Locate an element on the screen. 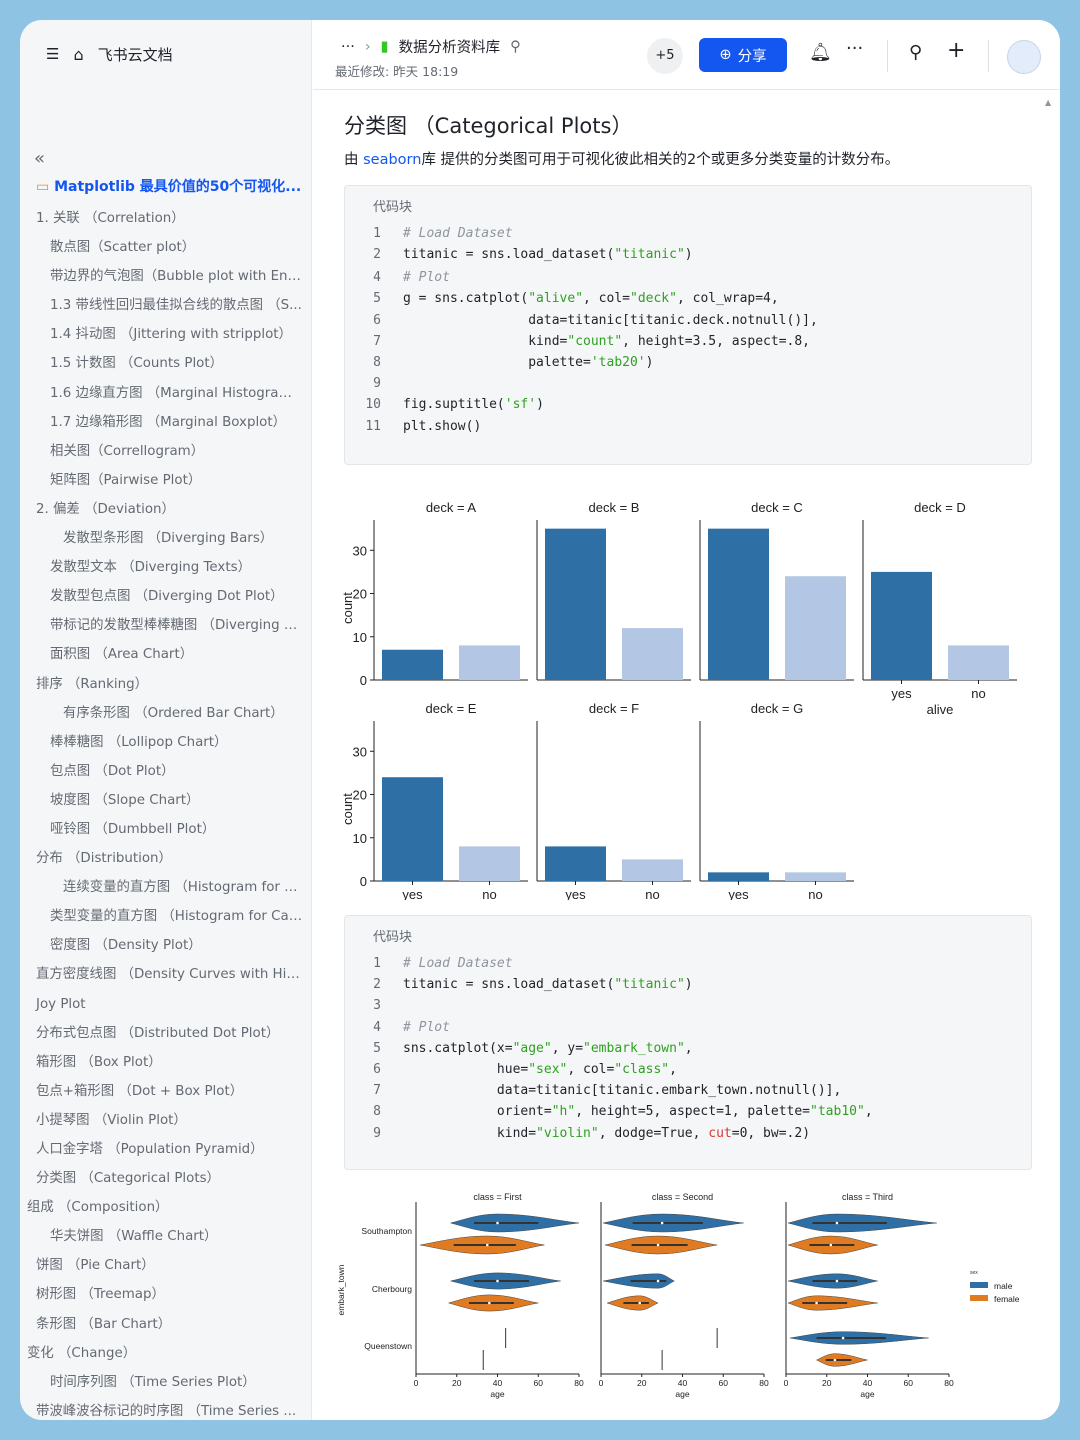 The height and width of the screenshot is (1440, 1080). toc-item: 矩阵图（Pairwise Plot） is located at coordinates (126, 480).